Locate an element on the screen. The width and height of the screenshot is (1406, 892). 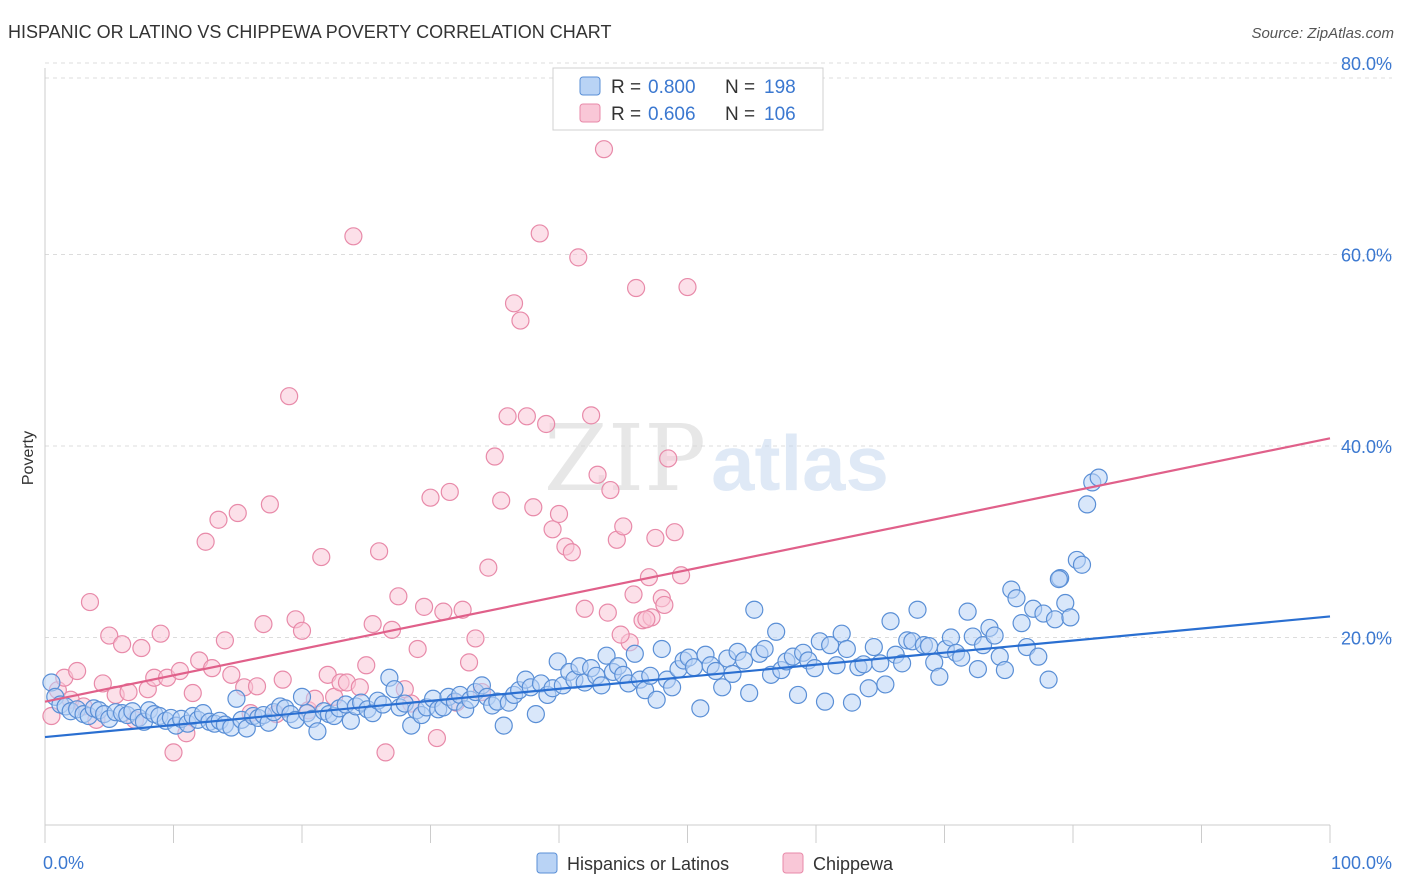
watermark: ZIP atlas is located at coordinates (716, 458).